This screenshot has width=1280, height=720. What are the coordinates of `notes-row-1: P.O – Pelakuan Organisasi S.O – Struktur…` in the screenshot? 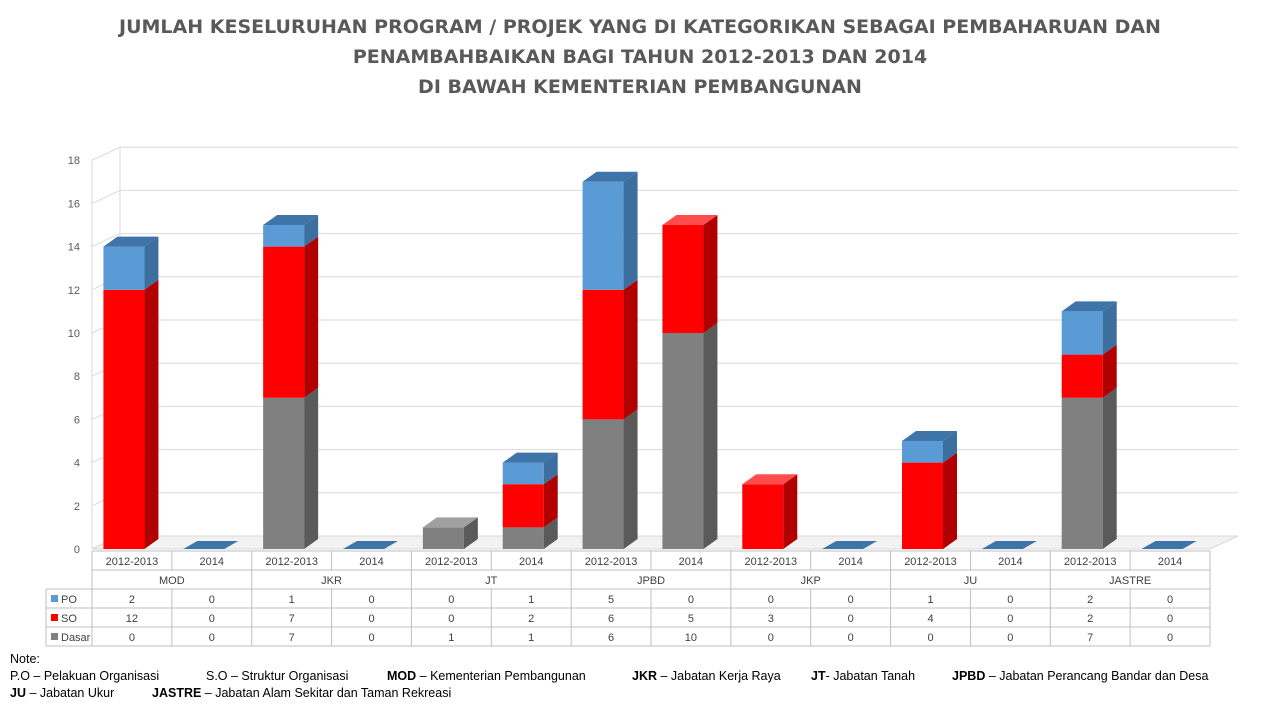 It's located at (609, 676).